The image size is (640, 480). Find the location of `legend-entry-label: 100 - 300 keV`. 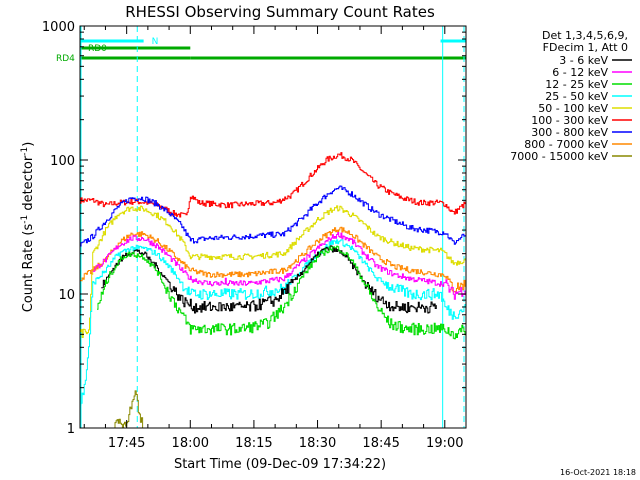

legend-entry-label: 100 - 300 keV is located at coordinates (569, 120).